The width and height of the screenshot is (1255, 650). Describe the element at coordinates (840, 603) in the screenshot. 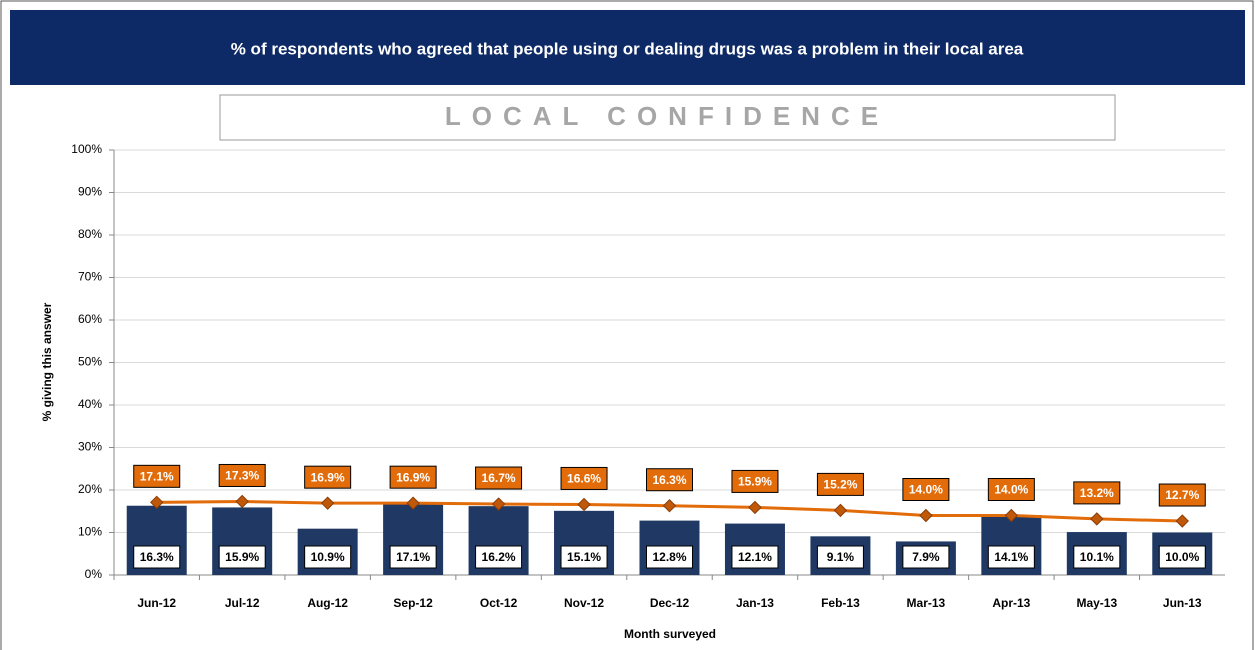

I see `x-tick-label: Feb-13` at that location.